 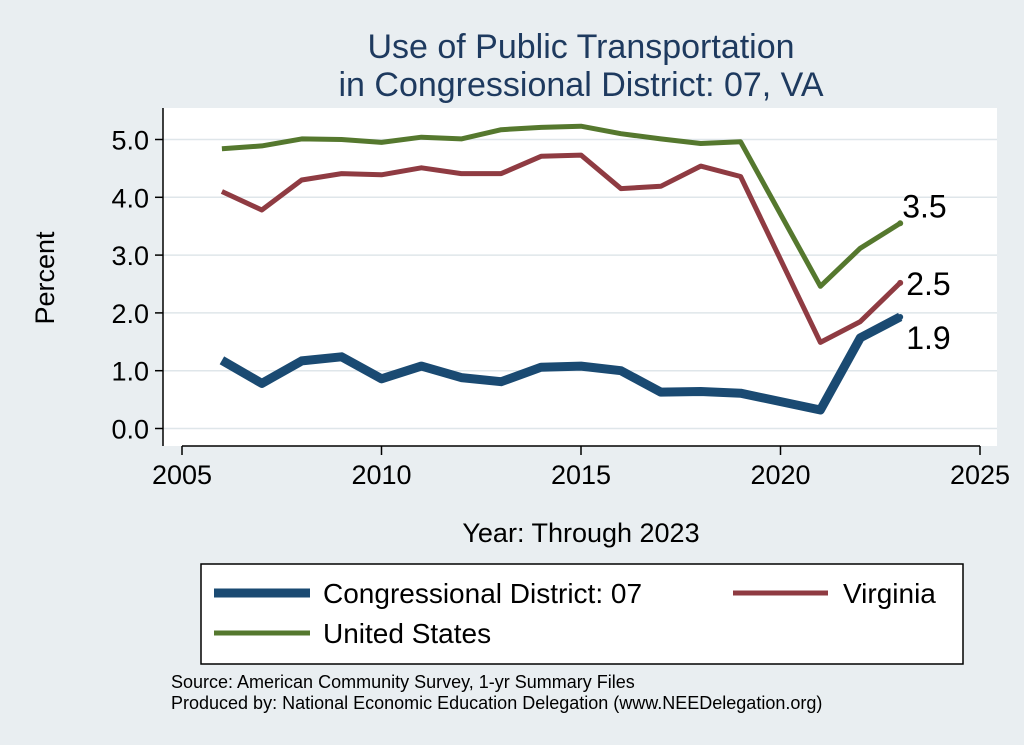 What do you see at coordinates (780, 475) in the screenshot?
I see `x-tick-label: 2020` at bounding box center [780, 475].